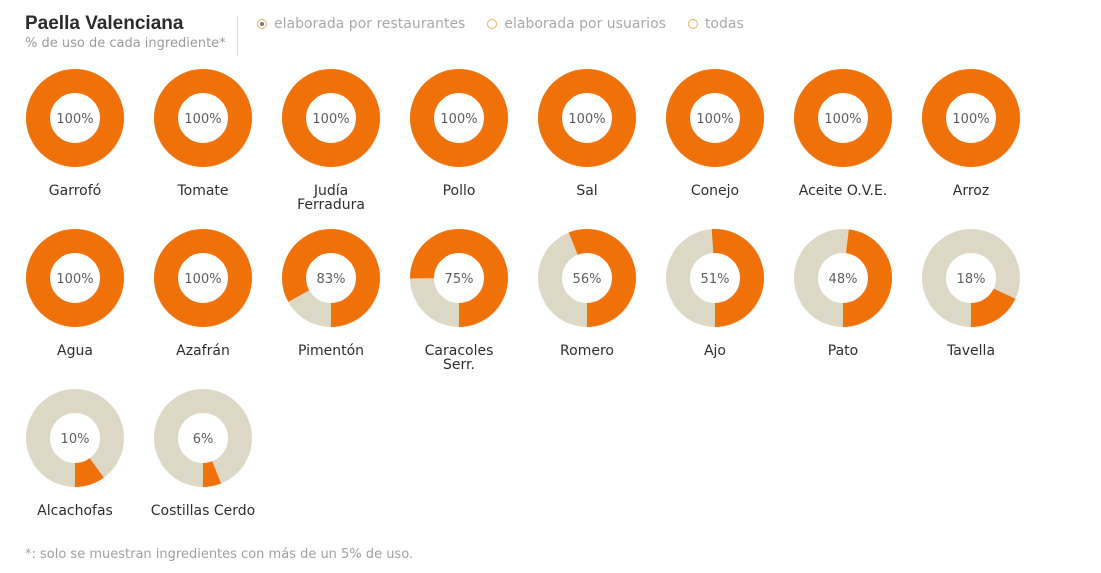 The height and width of the screenshot is (573, 1101). I want to click on ingredient-name-label: Tavella, so click(970, 351).